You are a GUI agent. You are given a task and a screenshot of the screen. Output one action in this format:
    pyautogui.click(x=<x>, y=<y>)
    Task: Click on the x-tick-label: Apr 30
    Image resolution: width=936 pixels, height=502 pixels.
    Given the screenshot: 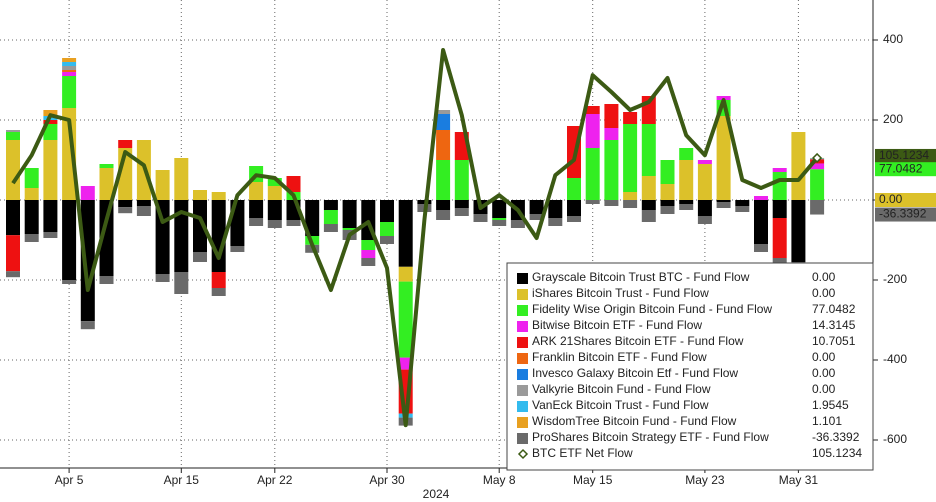 What is the action you would take?
    pyautogui.click(x=387, y=480)
    